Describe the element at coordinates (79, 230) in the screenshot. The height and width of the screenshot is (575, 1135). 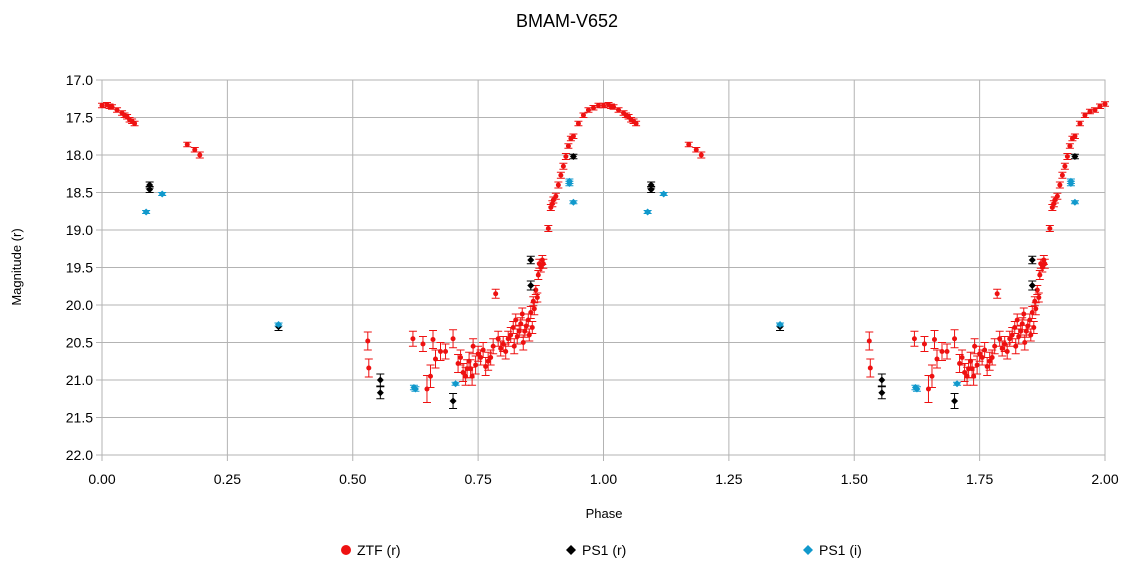
I see `y-tick-label: 19.0` at that location.